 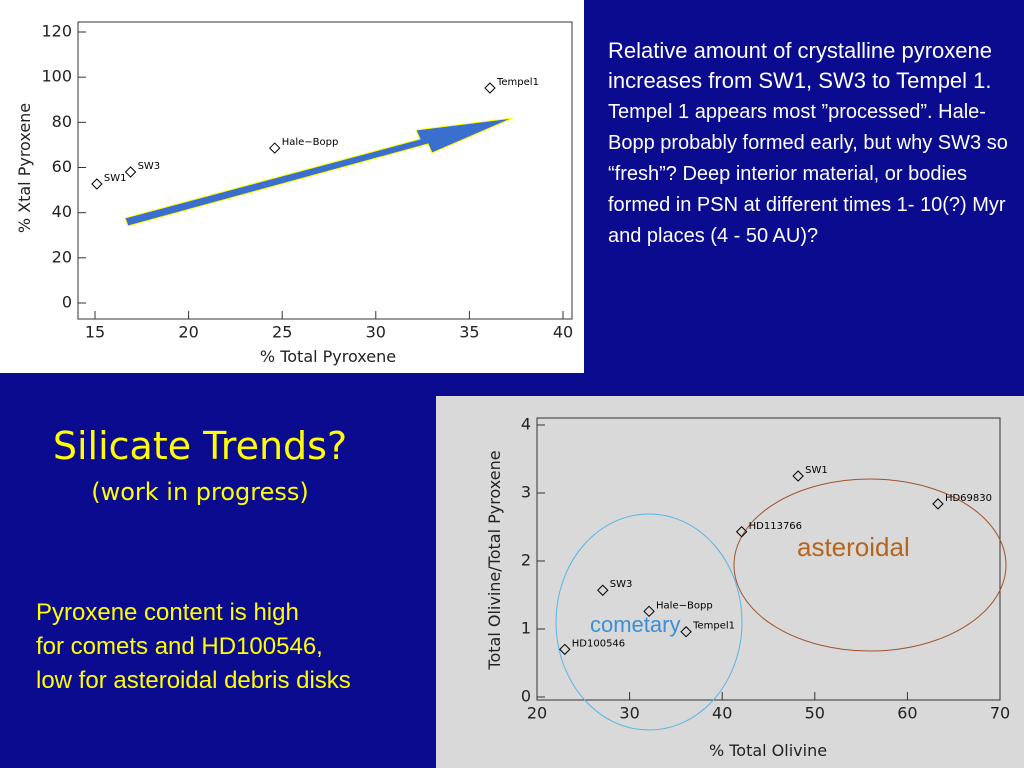 I want to click on point-label: HD69830, so click(x=968, y=498).